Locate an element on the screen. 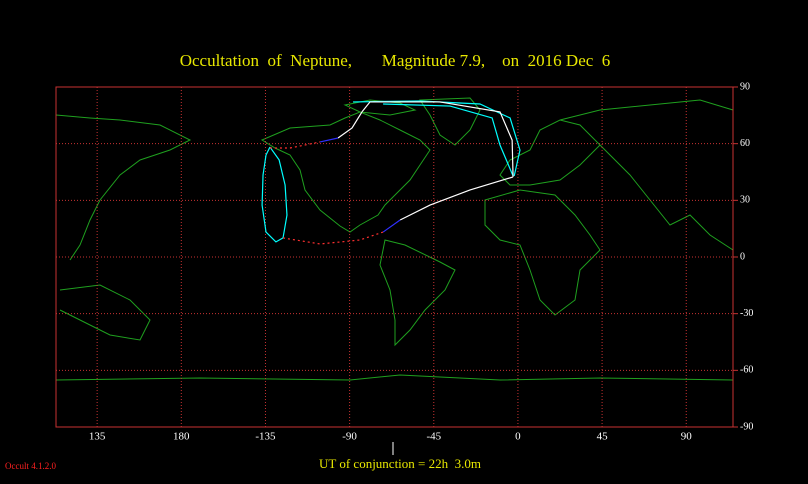 This screenshot has height=484, width=808. x-tick-label: 135 is located at coordinates (97, 437).